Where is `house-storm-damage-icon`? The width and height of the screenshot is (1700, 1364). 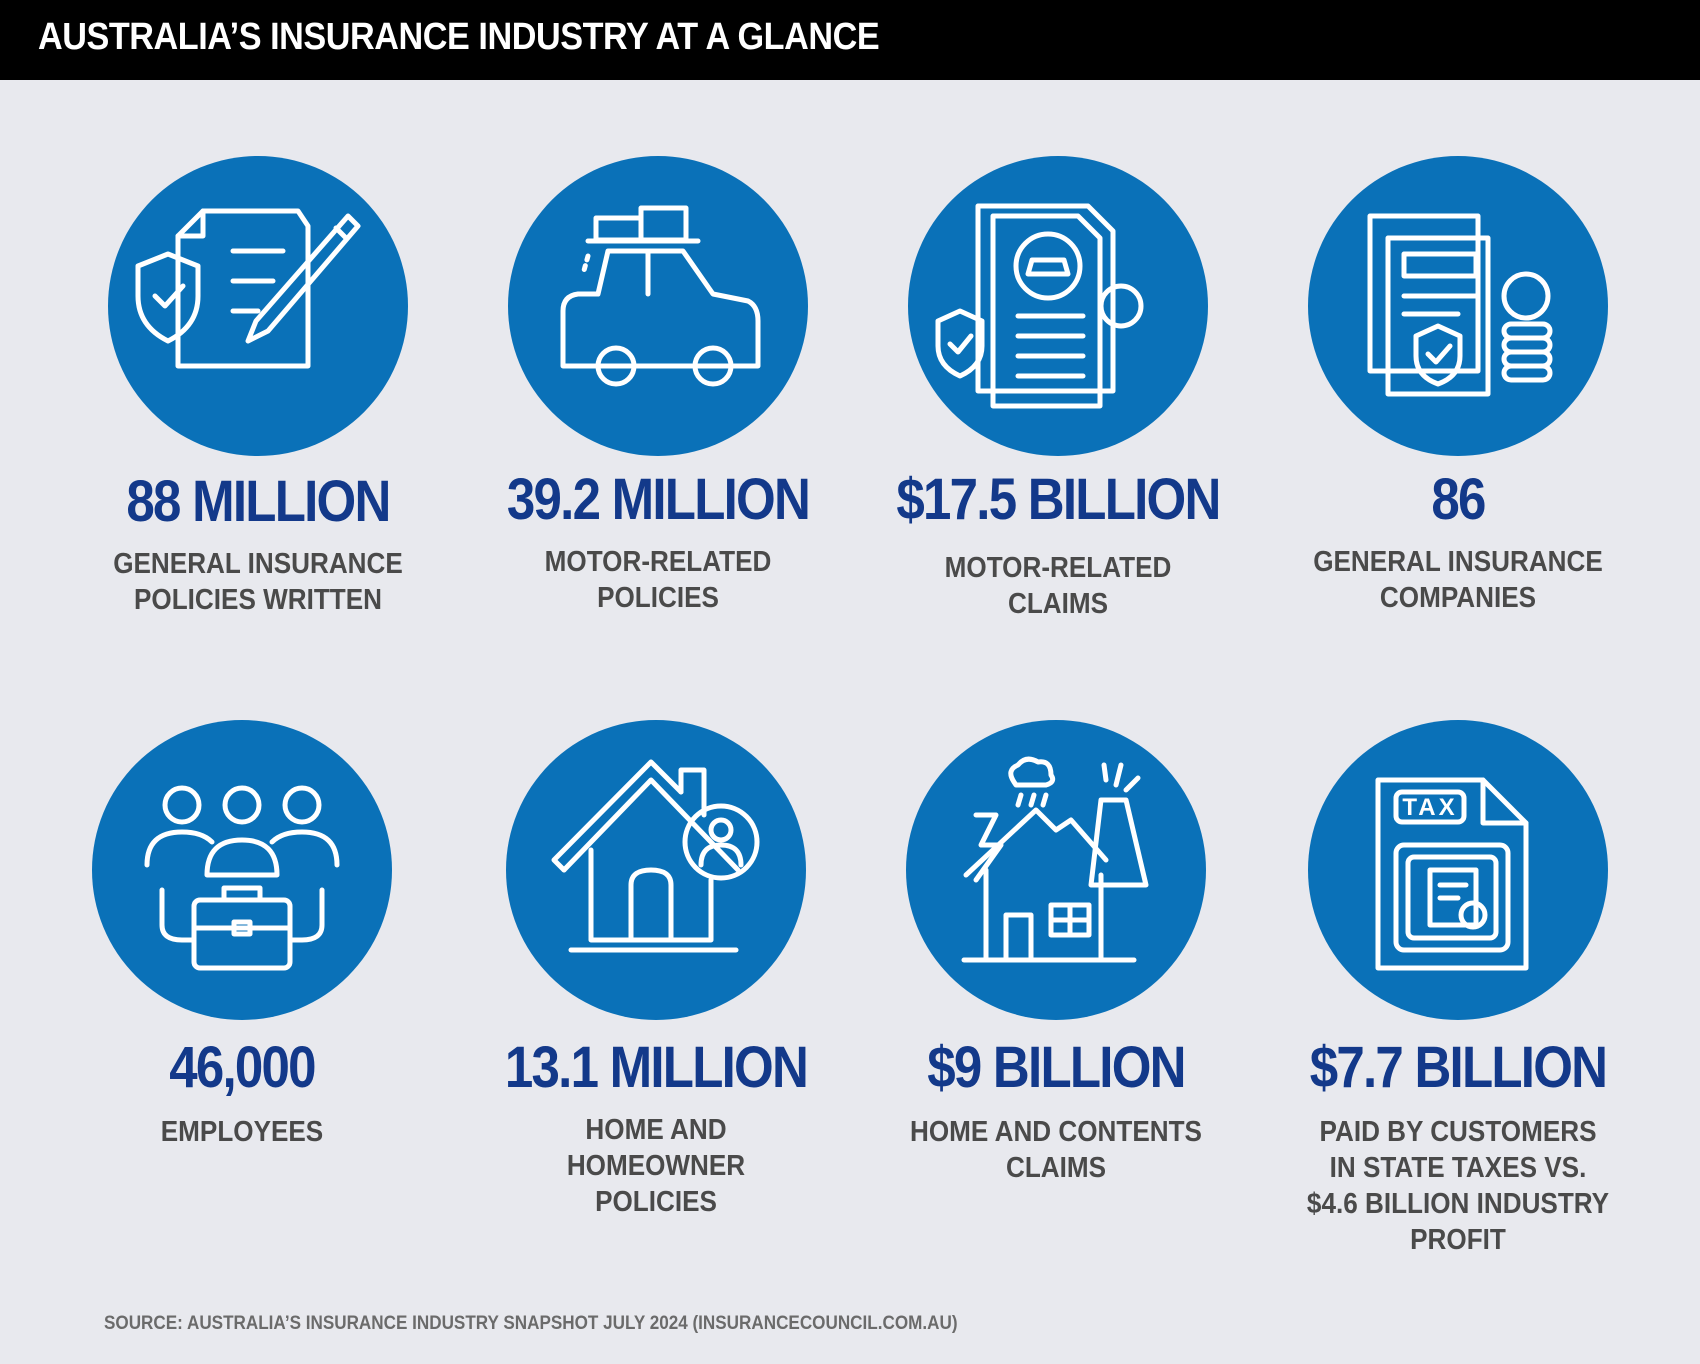 house-storm-damage-icon is located at coordinates (1056, 870).